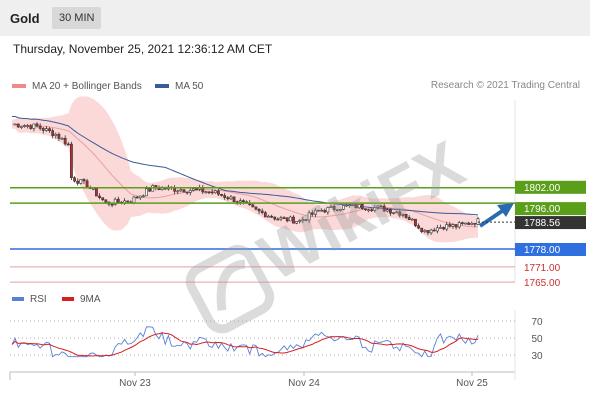 This screenshot has height=400, width=590. I want to click on legend-9ma-label: 9MA, so click(90, 299).